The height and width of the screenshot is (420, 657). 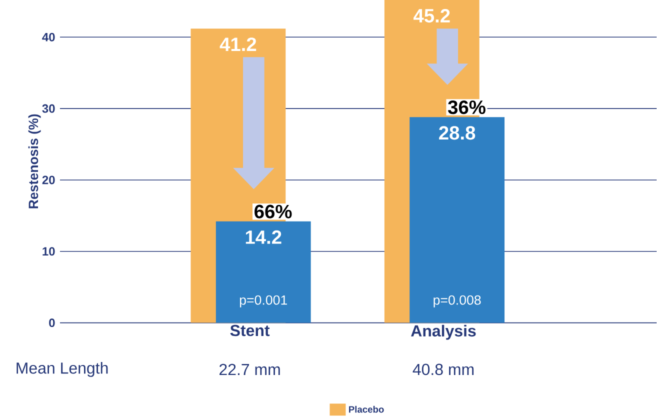 I want to click on text: Mean Length, so click(x=62, y=369).